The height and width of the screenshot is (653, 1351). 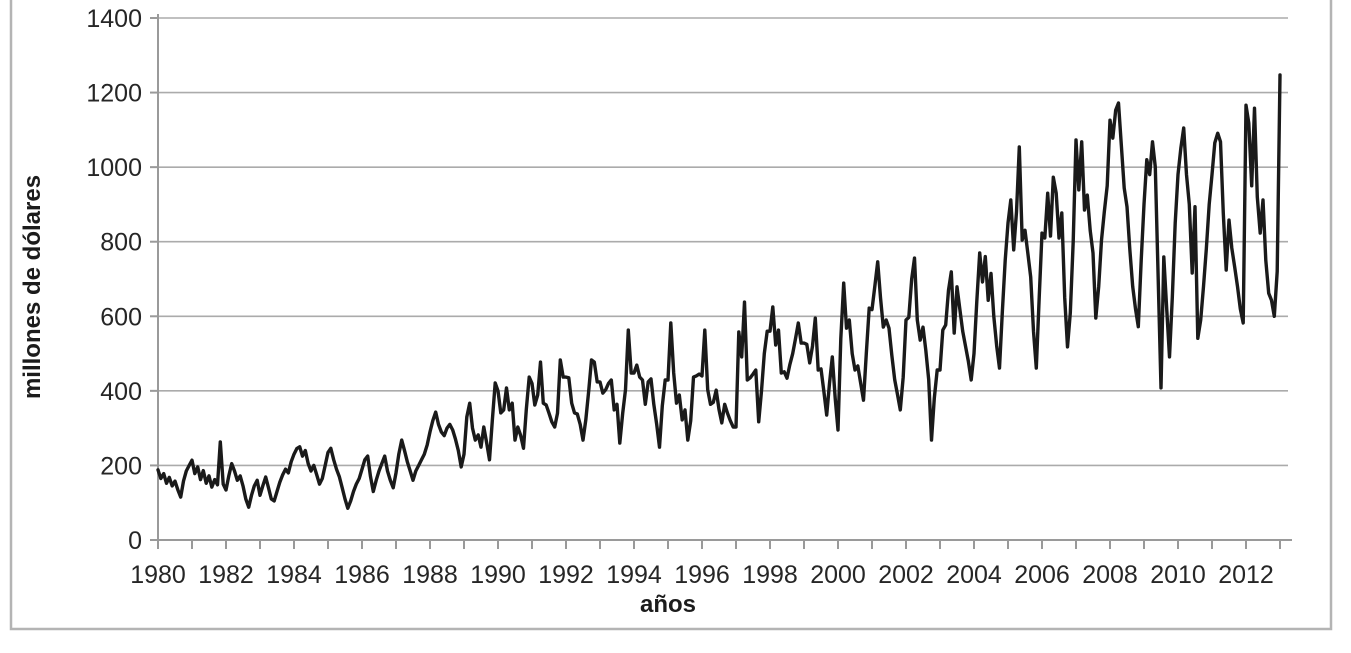 What do you see at coordinates (668, 604) in the screenshot?
I see `x-axis-title: años` at bounding box center [668, 604].